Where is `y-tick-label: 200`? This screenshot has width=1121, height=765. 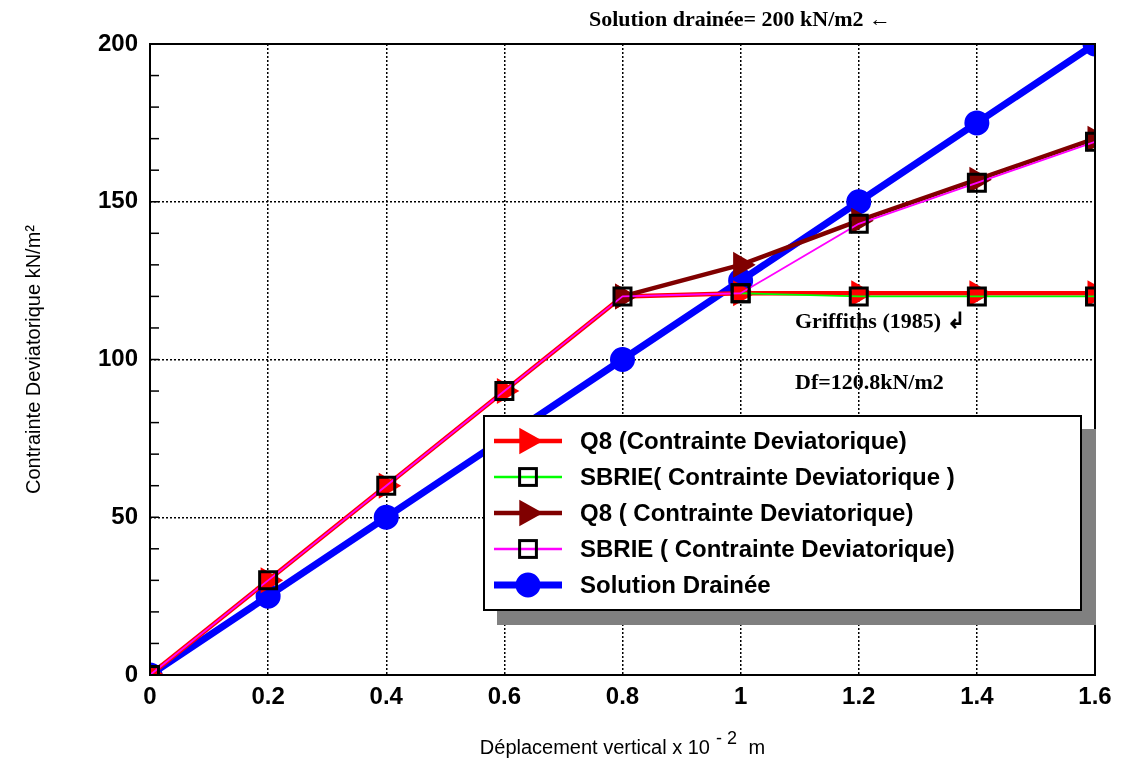 y-tick-label: 200 is located at coordinates (117, 42).